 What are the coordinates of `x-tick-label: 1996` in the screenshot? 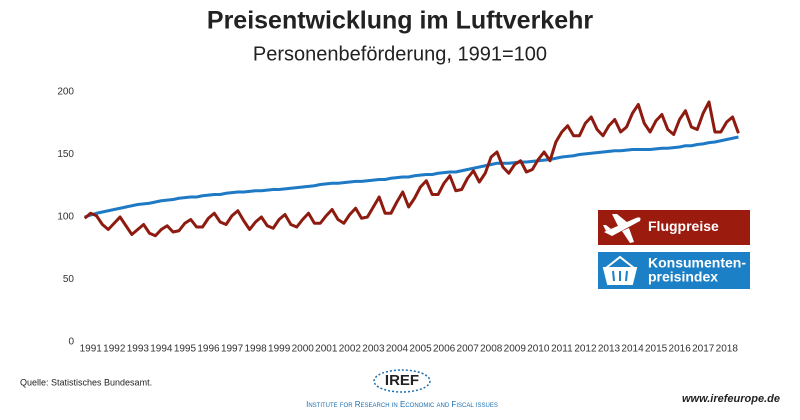 It's located at (208, 349).